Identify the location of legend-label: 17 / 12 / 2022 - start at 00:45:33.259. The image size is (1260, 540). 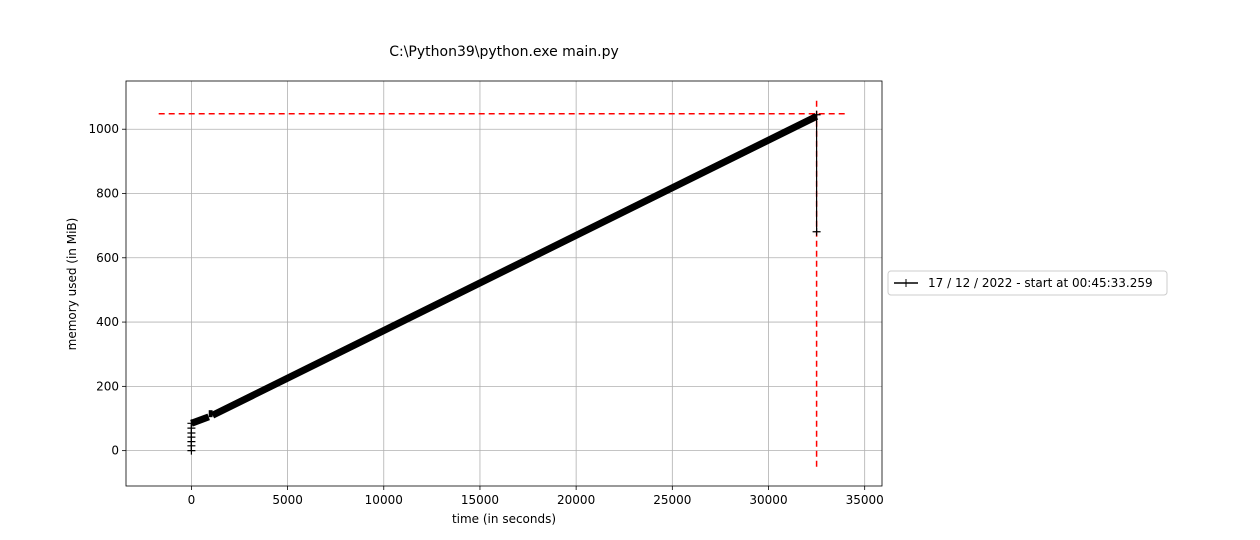
(1040, 283).